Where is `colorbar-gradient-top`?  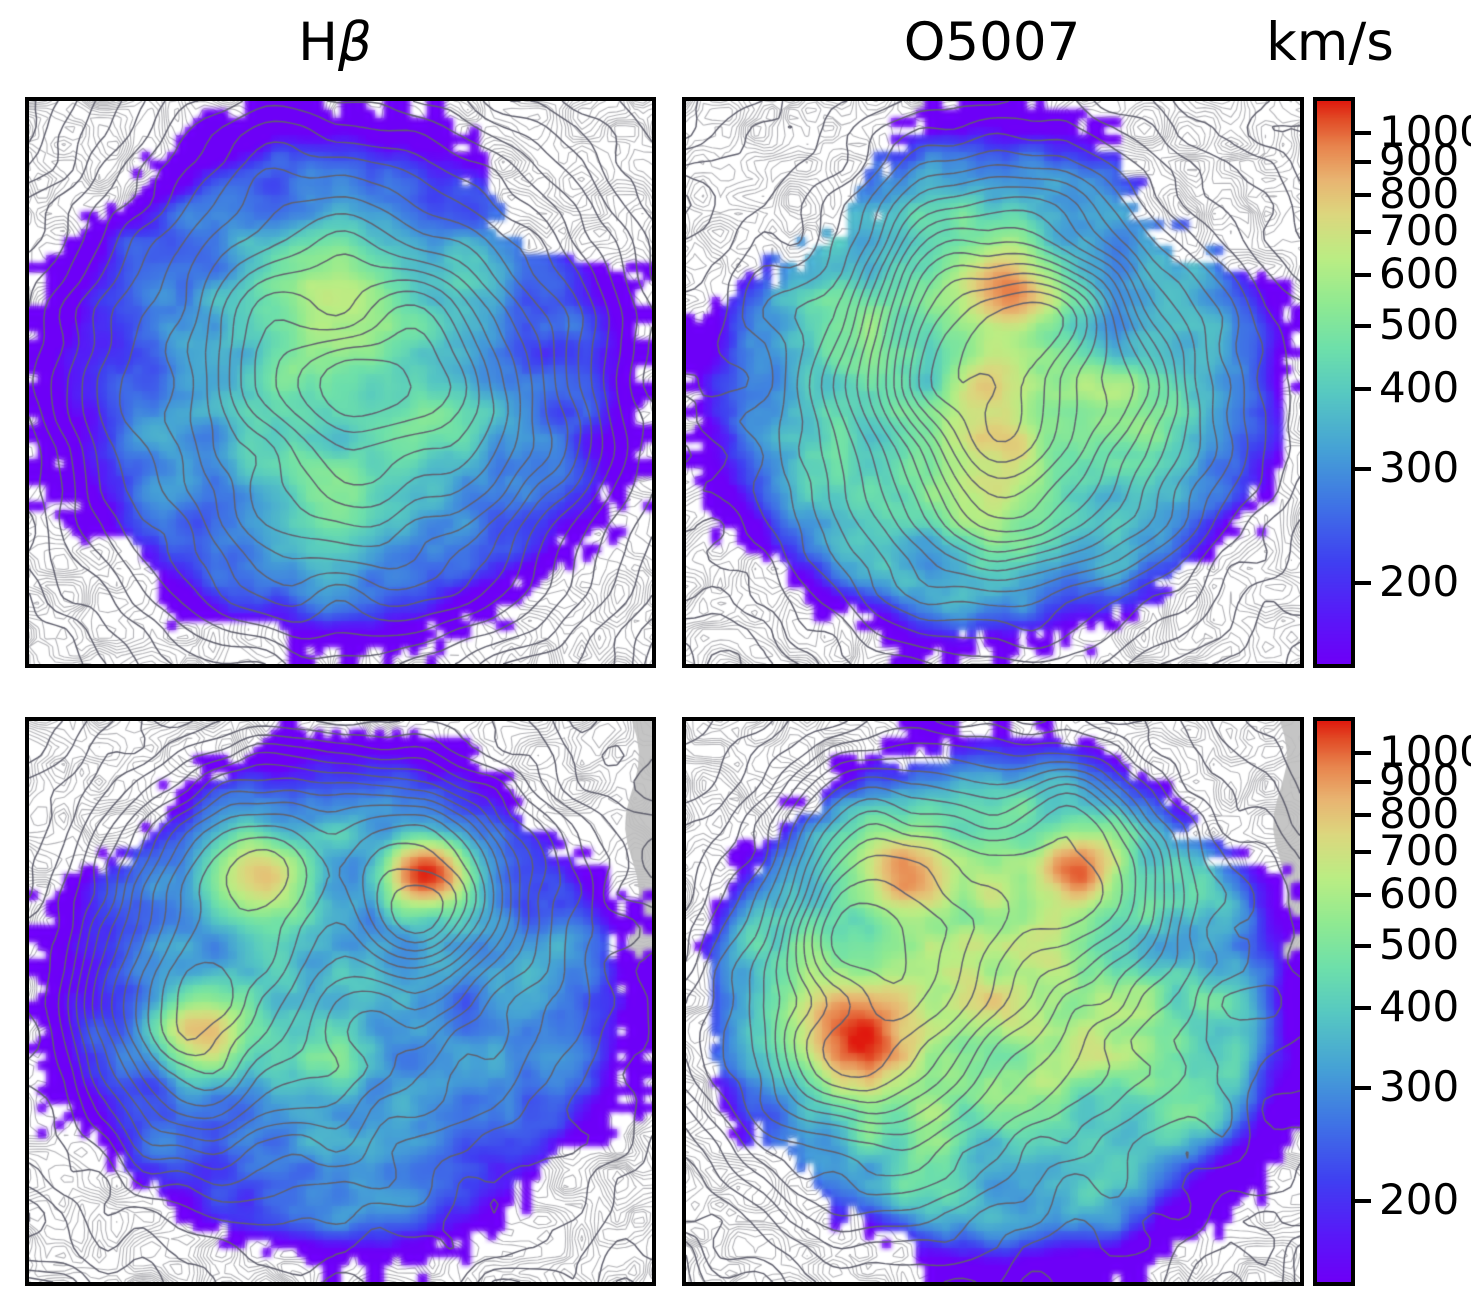 colorbar-gradient-top is located at coordinates (1334, 382).